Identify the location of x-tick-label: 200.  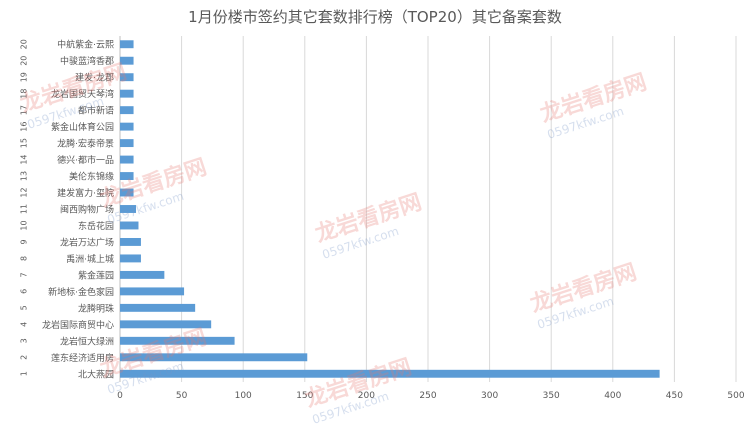
(366, 396).